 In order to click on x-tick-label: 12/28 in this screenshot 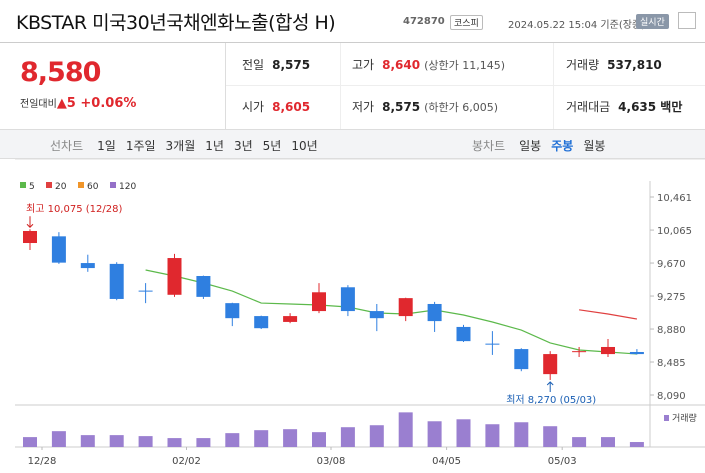, I will do `click(42, 461)`.